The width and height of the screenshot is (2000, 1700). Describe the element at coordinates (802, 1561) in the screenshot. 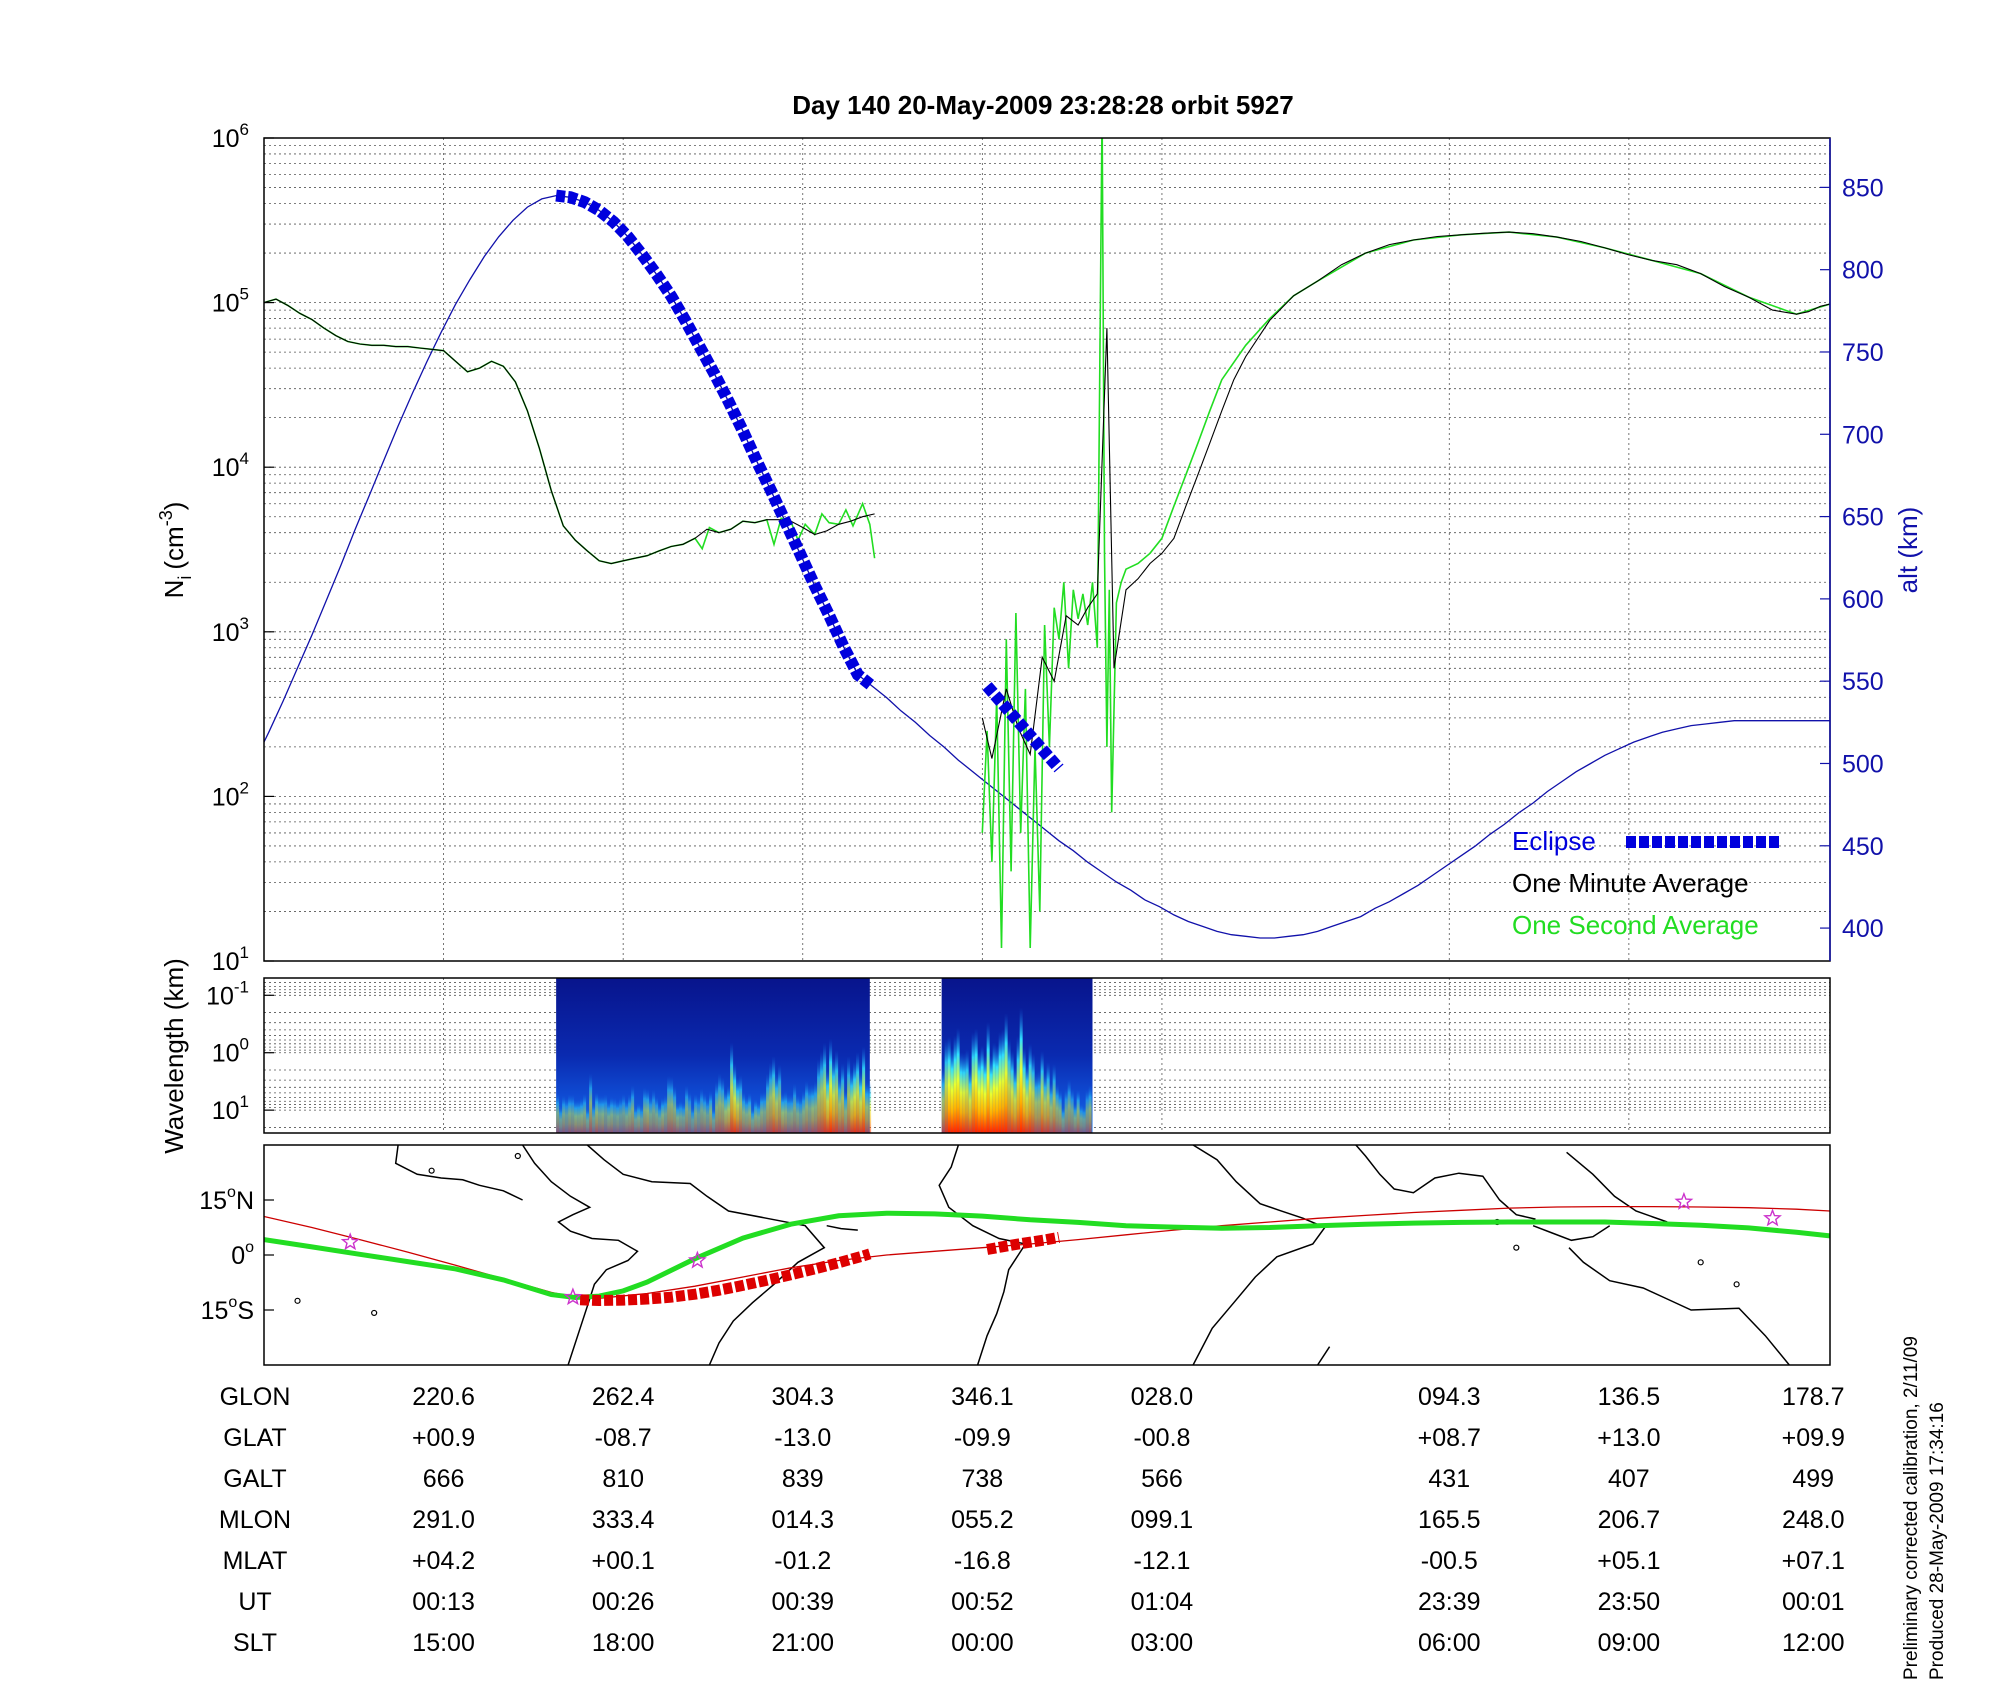

I see `table-cell: -01.2` at that location.